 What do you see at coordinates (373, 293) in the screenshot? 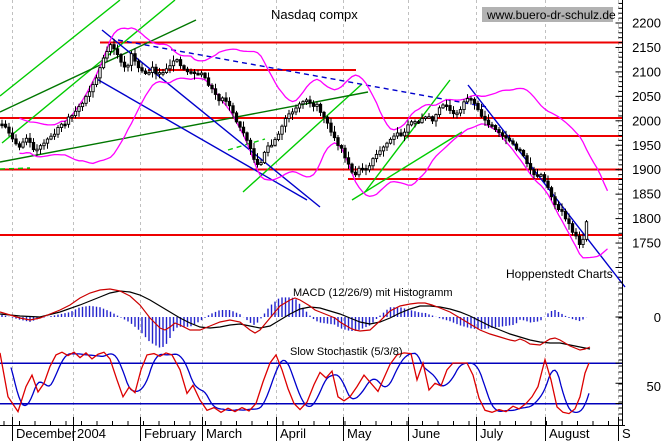
I see `macd-label: MACD (12/26/9) mit Histogramm` at bounding box center [373, 293].